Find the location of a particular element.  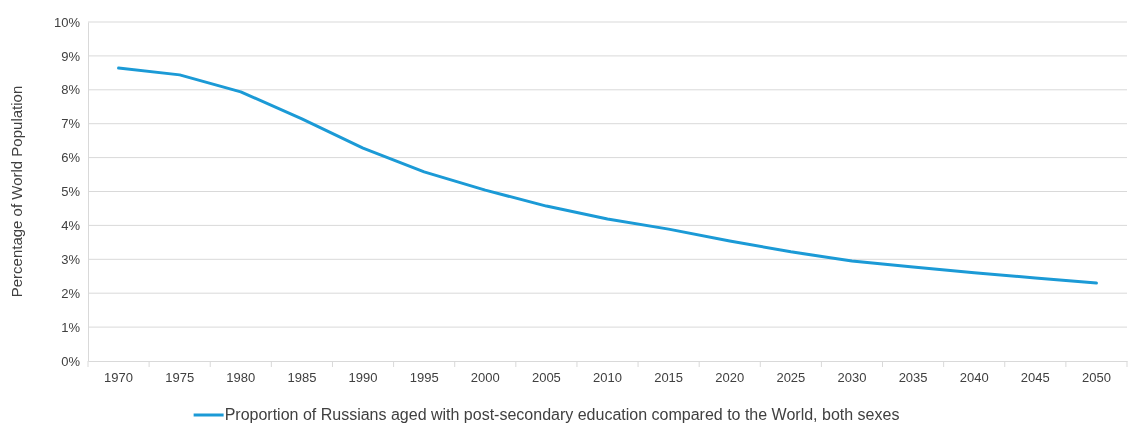

y-tick-label: 7% is located at coordinates (71, 124).